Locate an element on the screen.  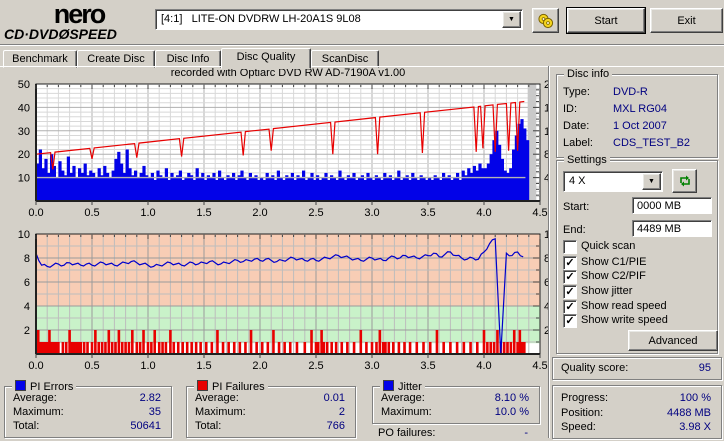
show-c1-pie-checkbox: ✓ is located at coordinates (570, 263).